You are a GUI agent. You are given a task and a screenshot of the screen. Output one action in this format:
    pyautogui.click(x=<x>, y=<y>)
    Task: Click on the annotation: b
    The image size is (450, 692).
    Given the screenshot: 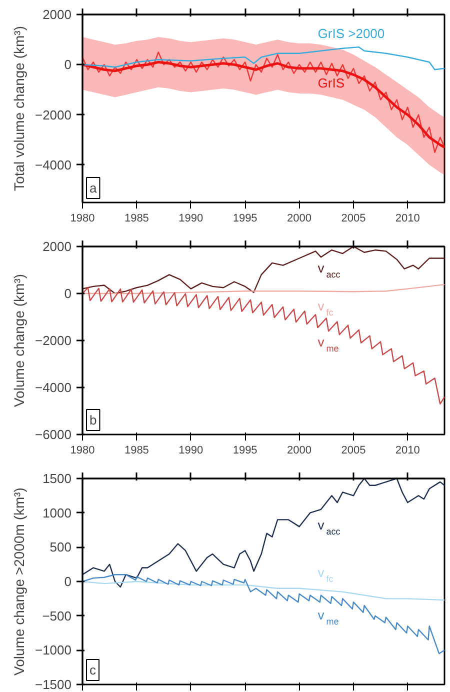 What is the action you would take?
    pyautogui.click(x=93, y=420)
    